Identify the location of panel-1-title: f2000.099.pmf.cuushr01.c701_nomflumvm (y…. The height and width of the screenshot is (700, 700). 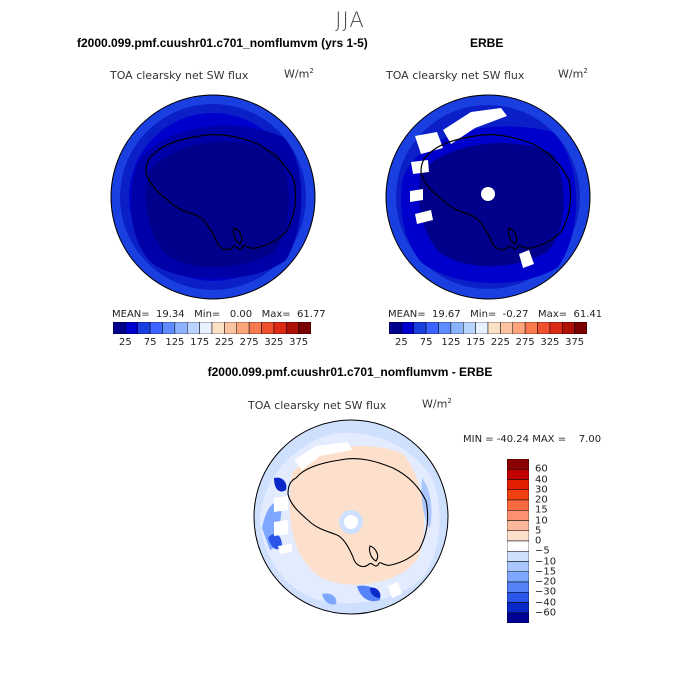
(222, 43).